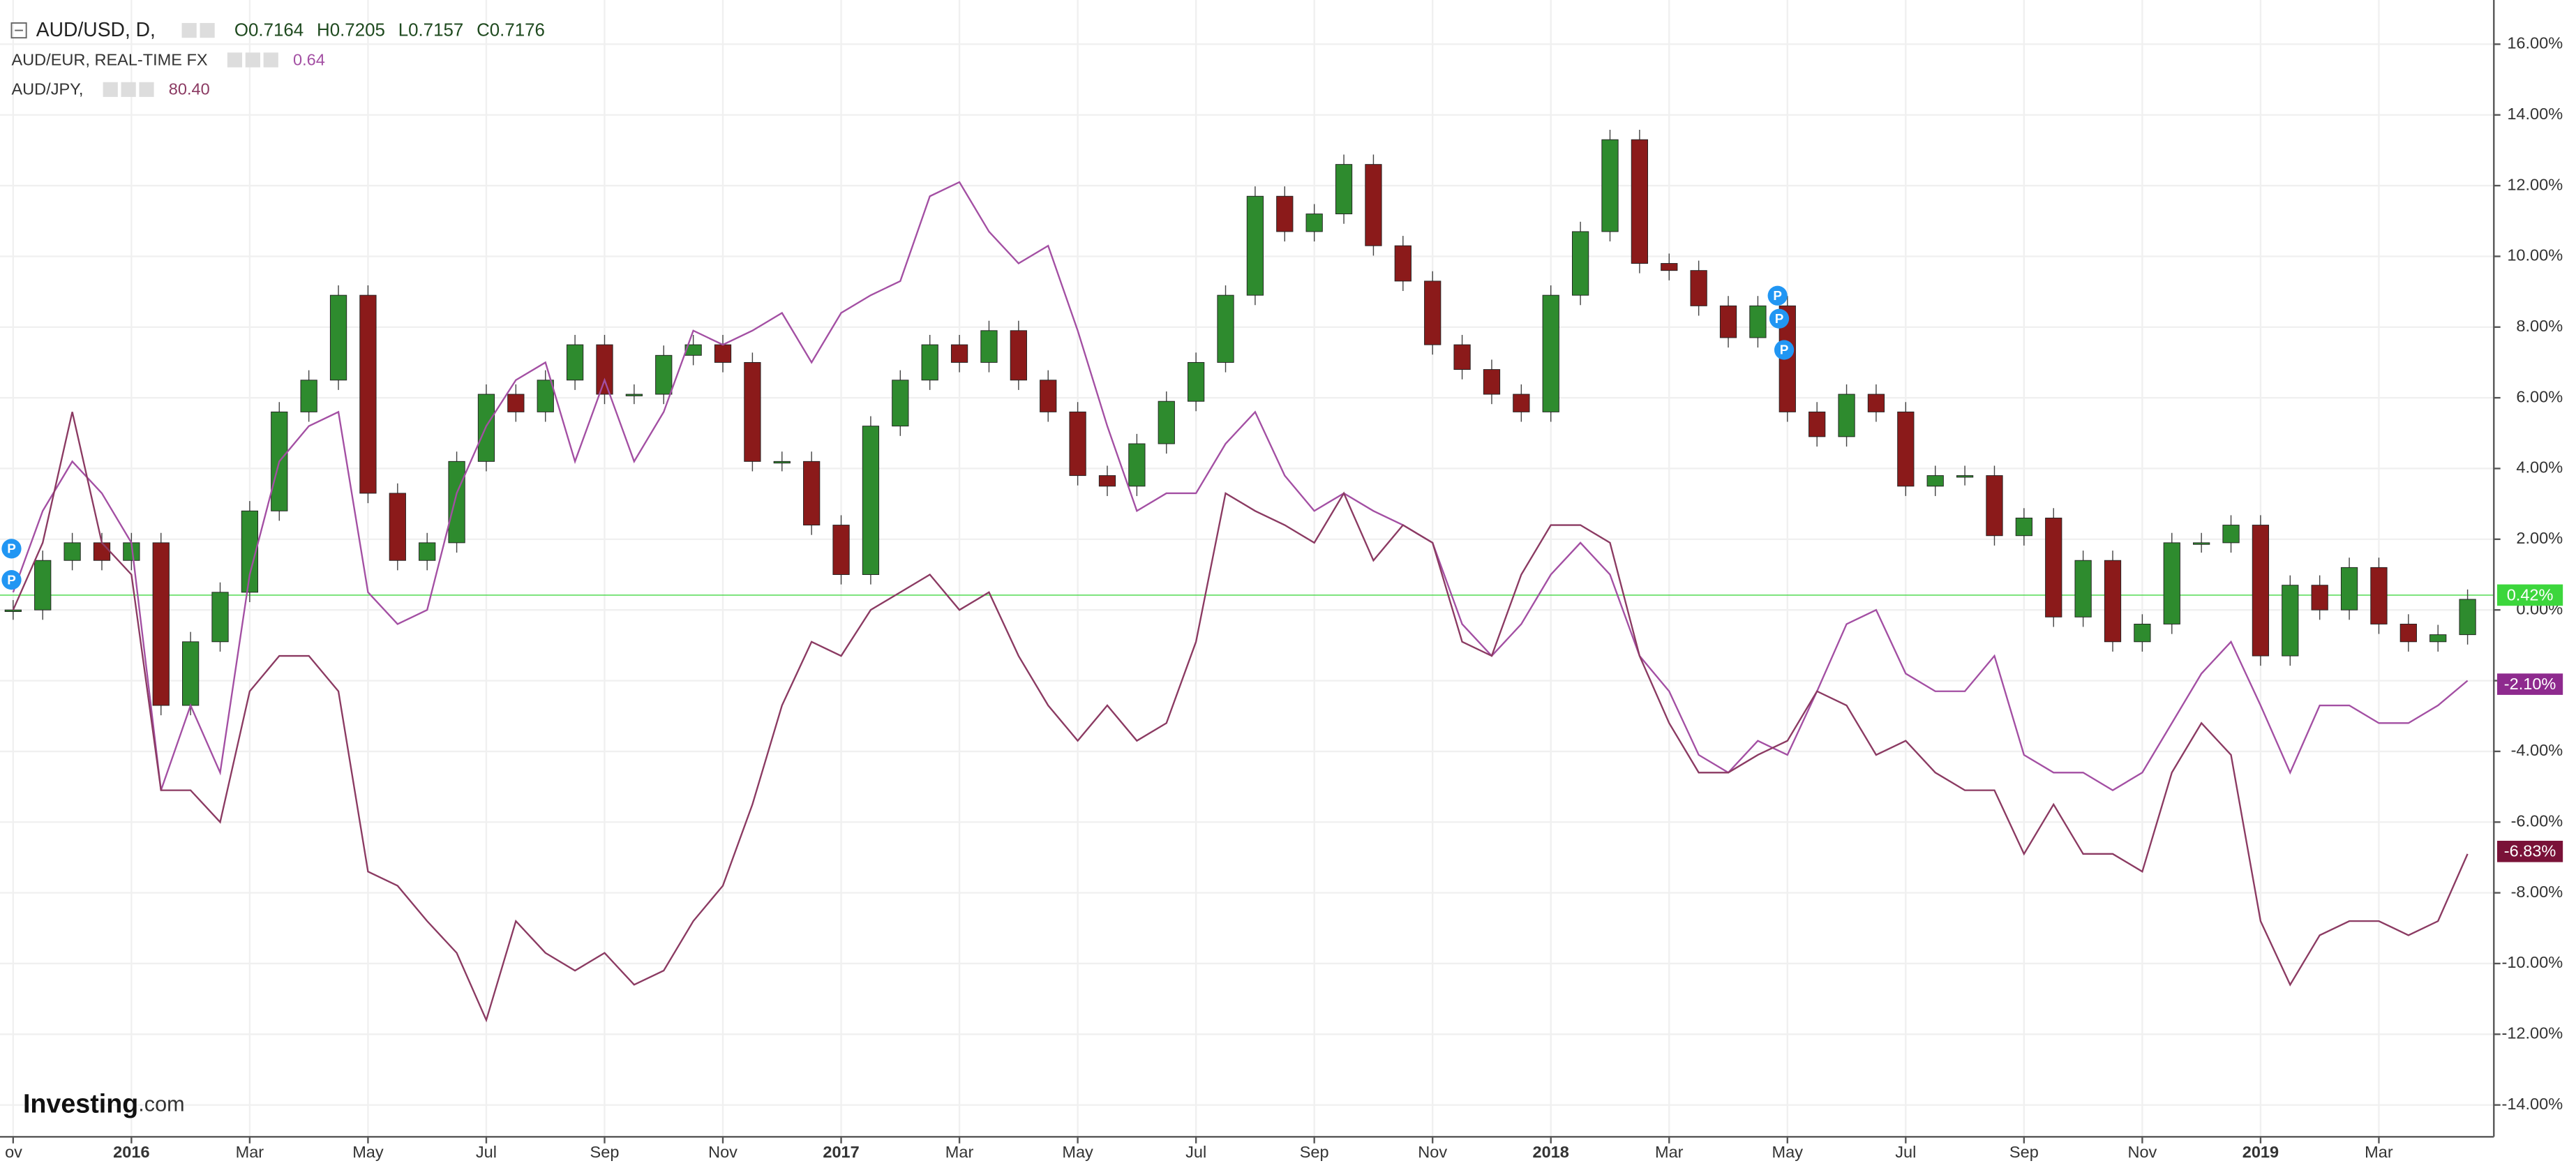  What do you see at coordinates (190, 89) in the screenshot?
I see `legend-quote: 80.40` at bounding box center [190, 89].